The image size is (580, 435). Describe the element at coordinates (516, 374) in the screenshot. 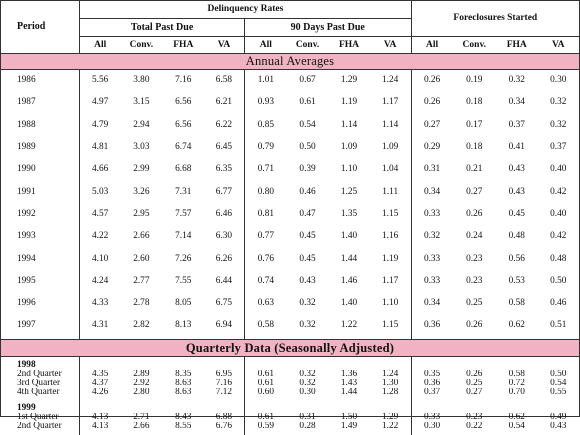

I see `cell-value: 0.58` at that location.